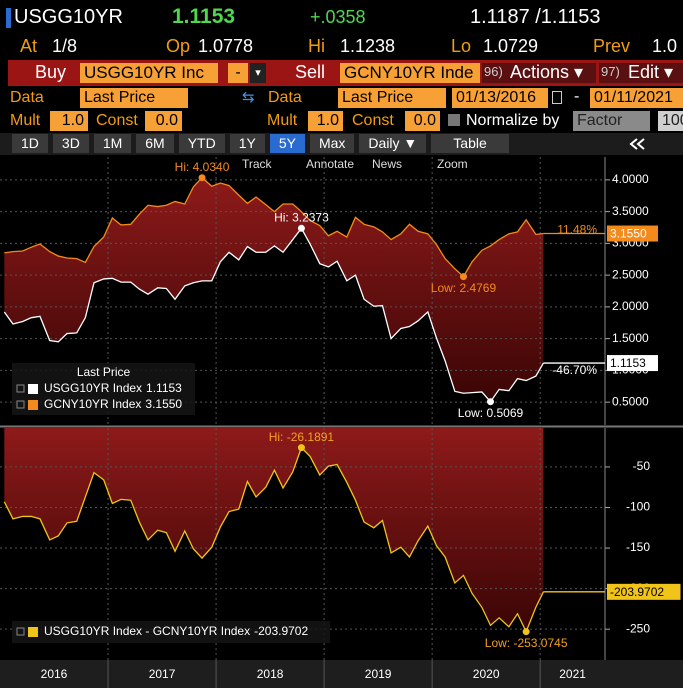 This screenshot has width=683, height=688. What do you see at coordinates (238, 73) in the screenshot?
I see `minus-button: -` at bounding box center [238, 73].